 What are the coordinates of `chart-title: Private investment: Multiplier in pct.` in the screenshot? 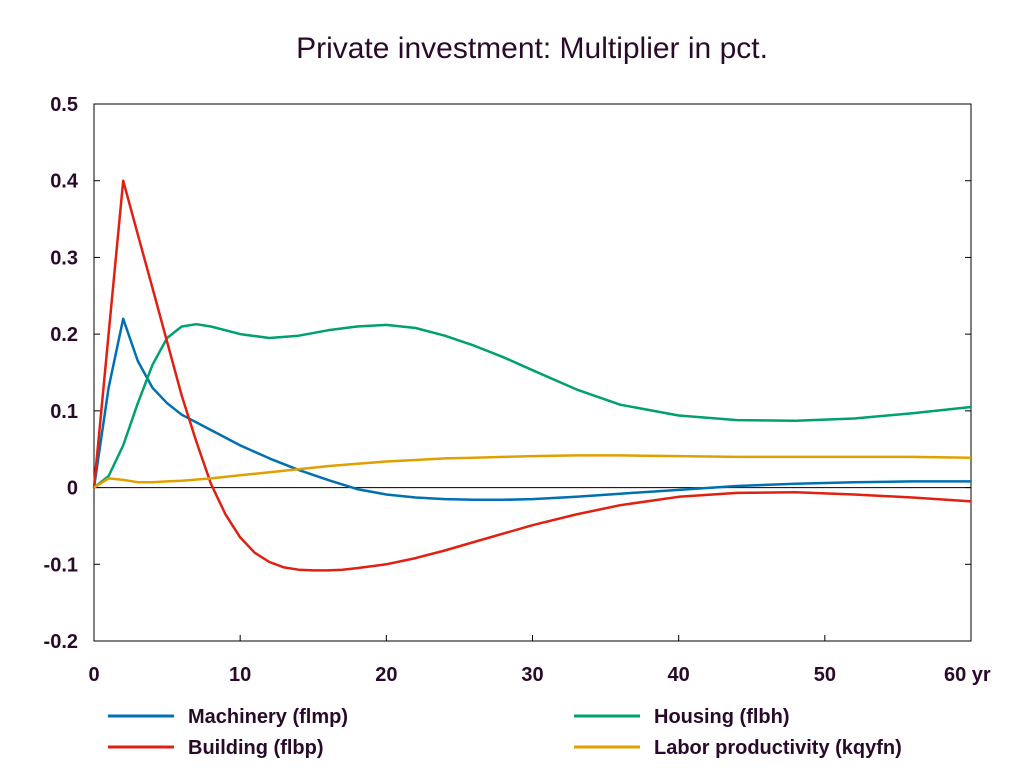 It's located at (532, 48).